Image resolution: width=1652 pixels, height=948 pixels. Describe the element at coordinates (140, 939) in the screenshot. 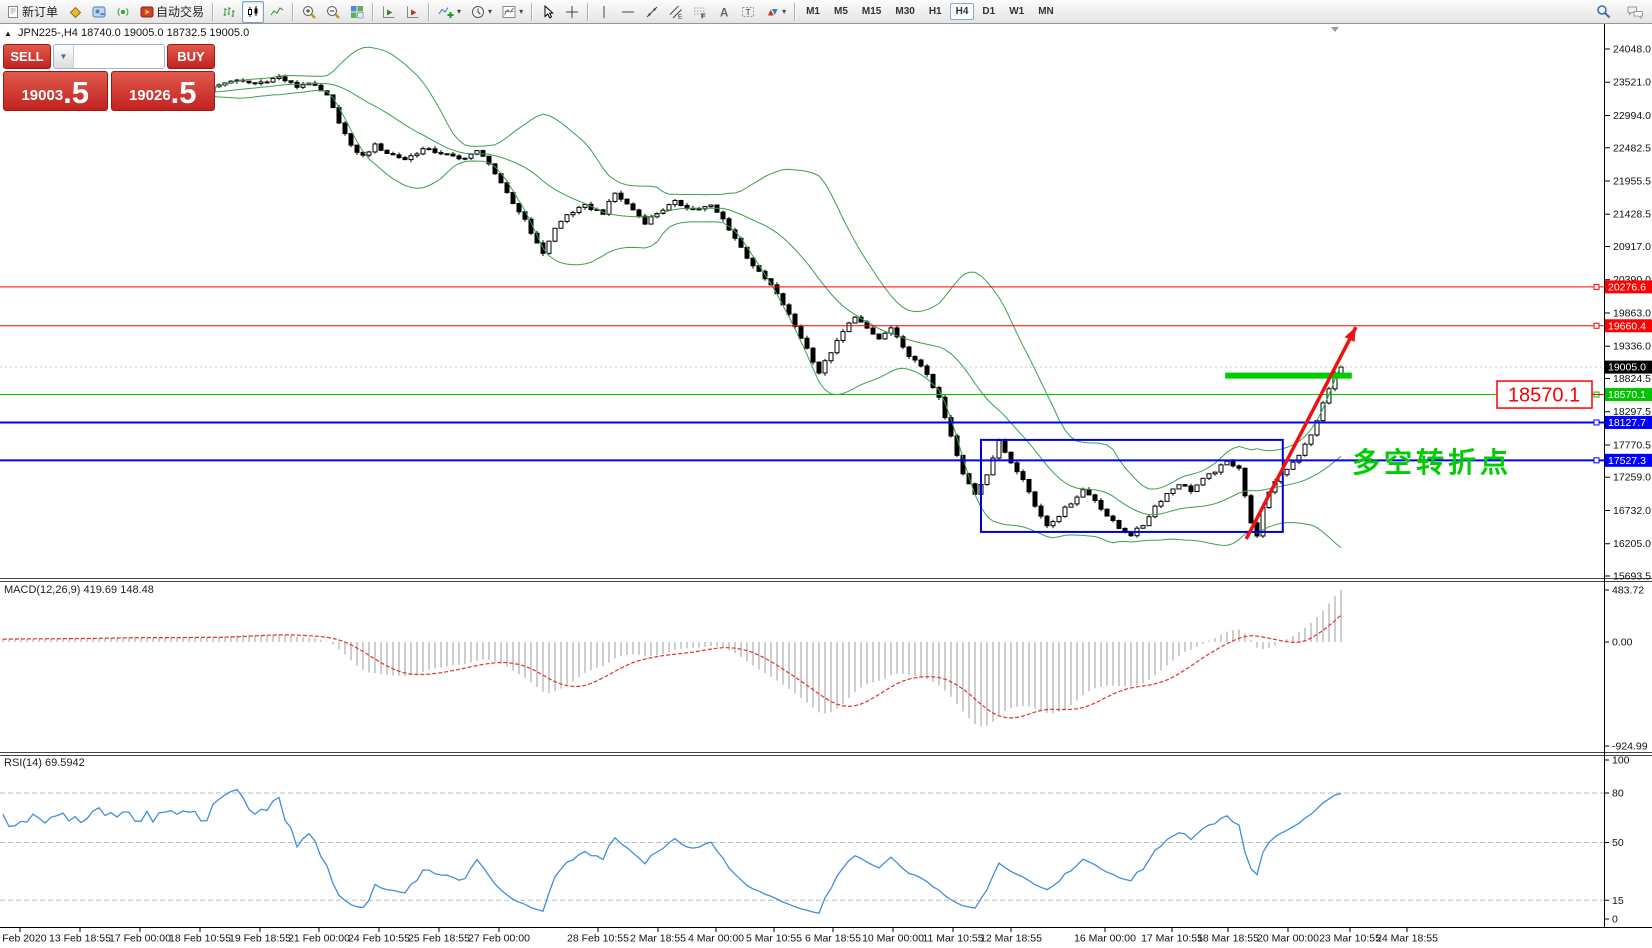

I see `time-axis-label: 17 Feb 00:00` at that location.